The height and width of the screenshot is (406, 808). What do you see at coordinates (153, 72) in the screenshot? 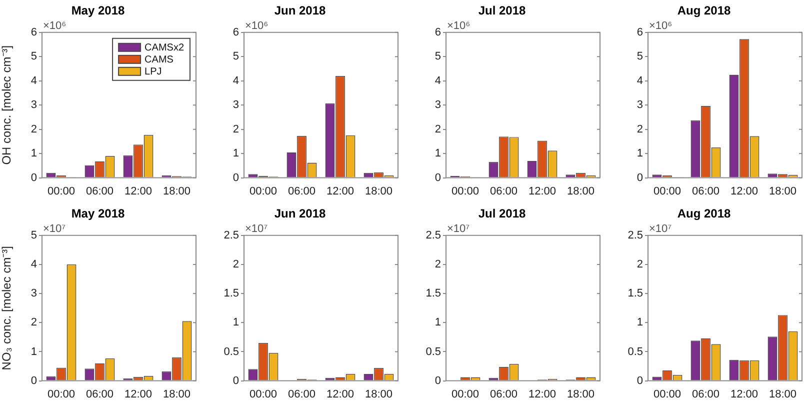
I see `legend-label: LPJ` at bounding box center [153, 72].